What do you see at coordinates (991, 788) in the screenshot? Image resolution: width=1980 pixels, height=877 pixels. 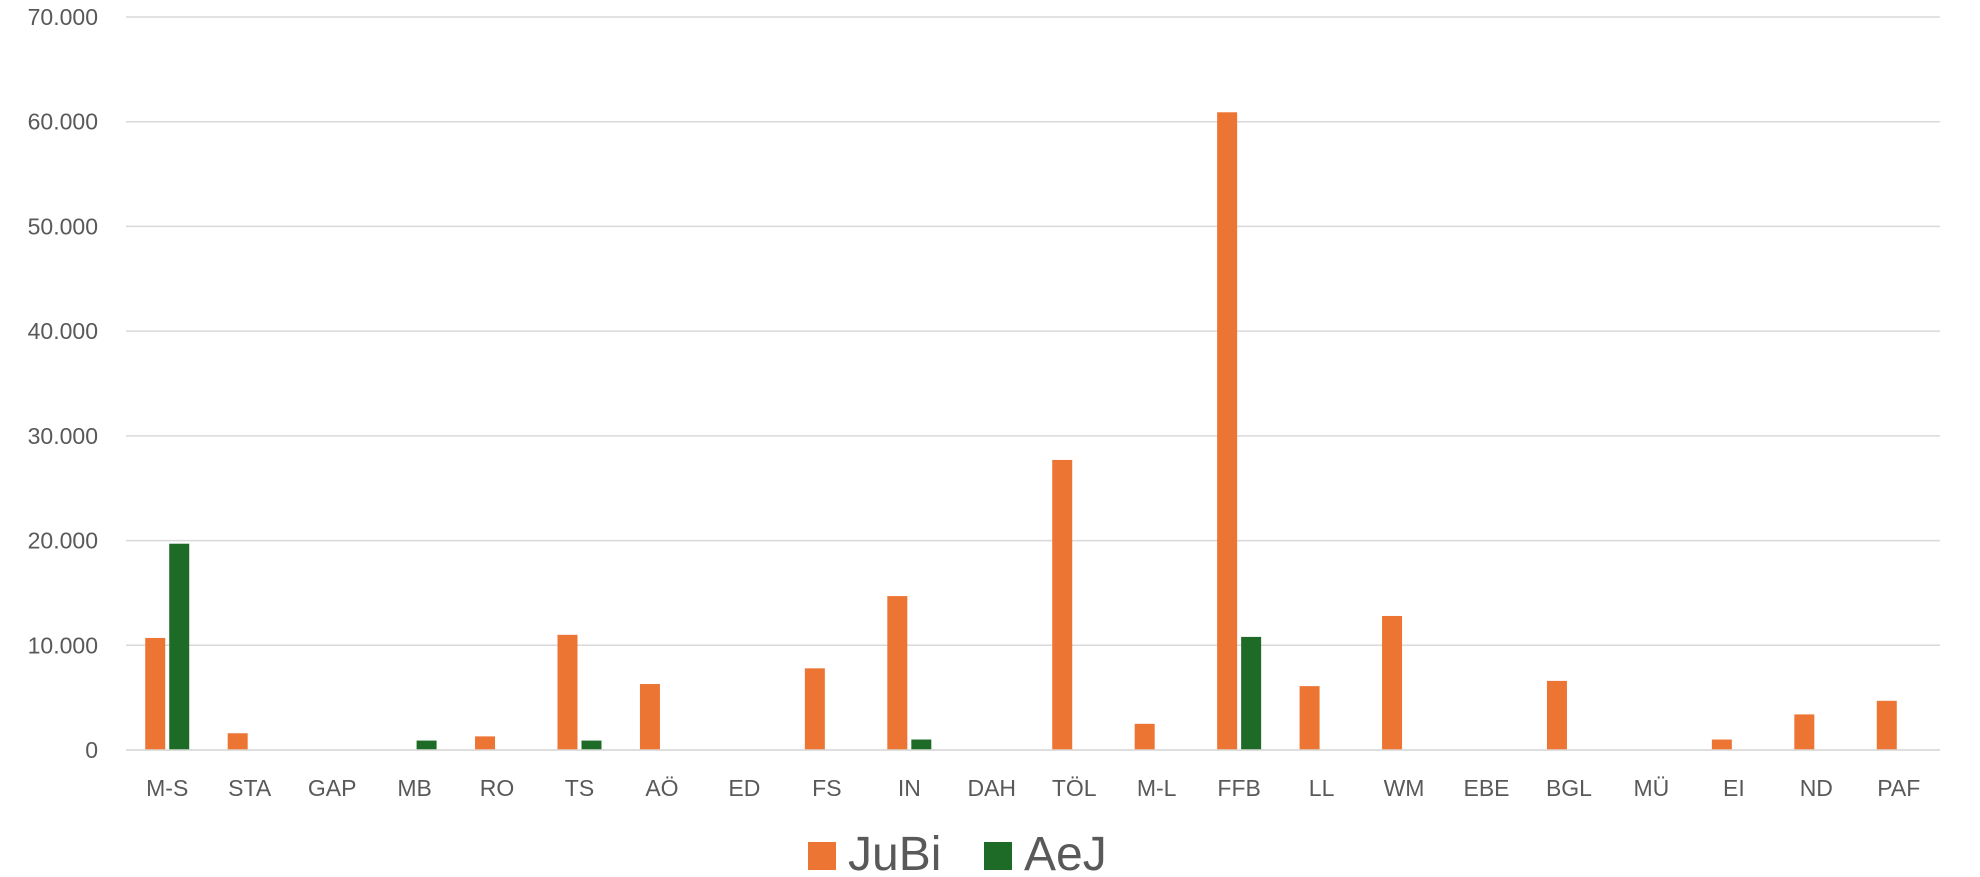 I see `x-tick-label: DAH` at bounding box center [991, 788].